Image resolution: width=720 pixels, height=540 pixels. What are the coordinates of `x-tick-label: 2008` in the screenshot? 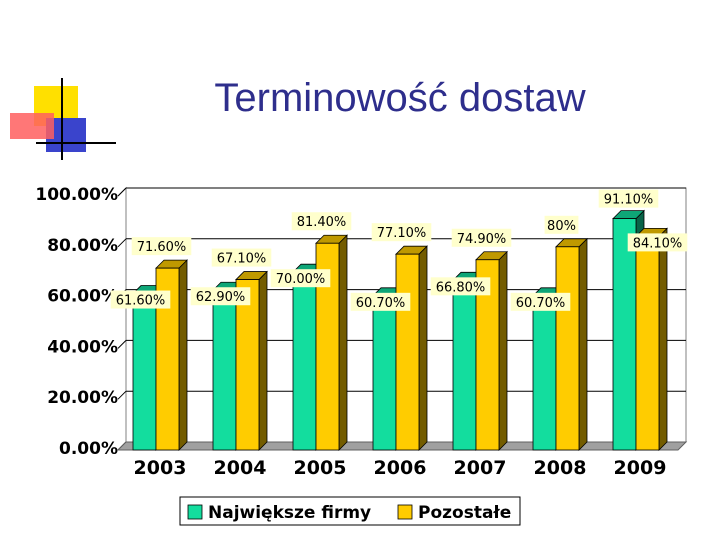 It's located at (560, 468).